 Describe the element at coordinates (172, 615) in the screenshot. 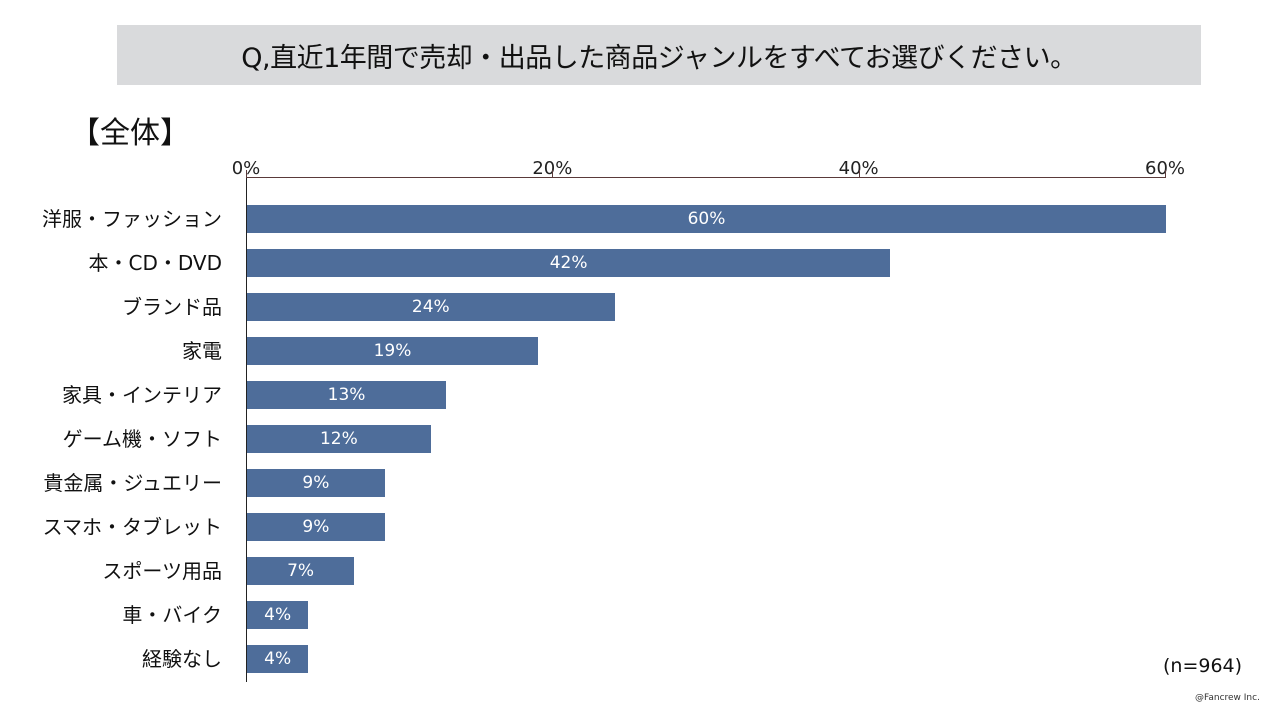

I see `category-label: 車・バイク` at that location.